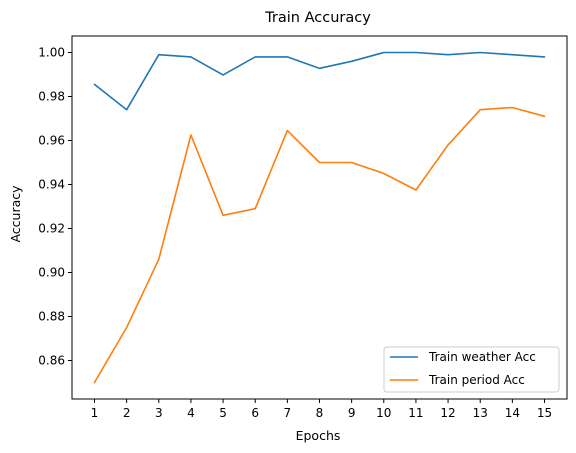 The width and height of the screenshot is (576, 453). Describe the element at coordinates (127, 413) in the screenshot. I see `x-tick-label: 2` at that location.